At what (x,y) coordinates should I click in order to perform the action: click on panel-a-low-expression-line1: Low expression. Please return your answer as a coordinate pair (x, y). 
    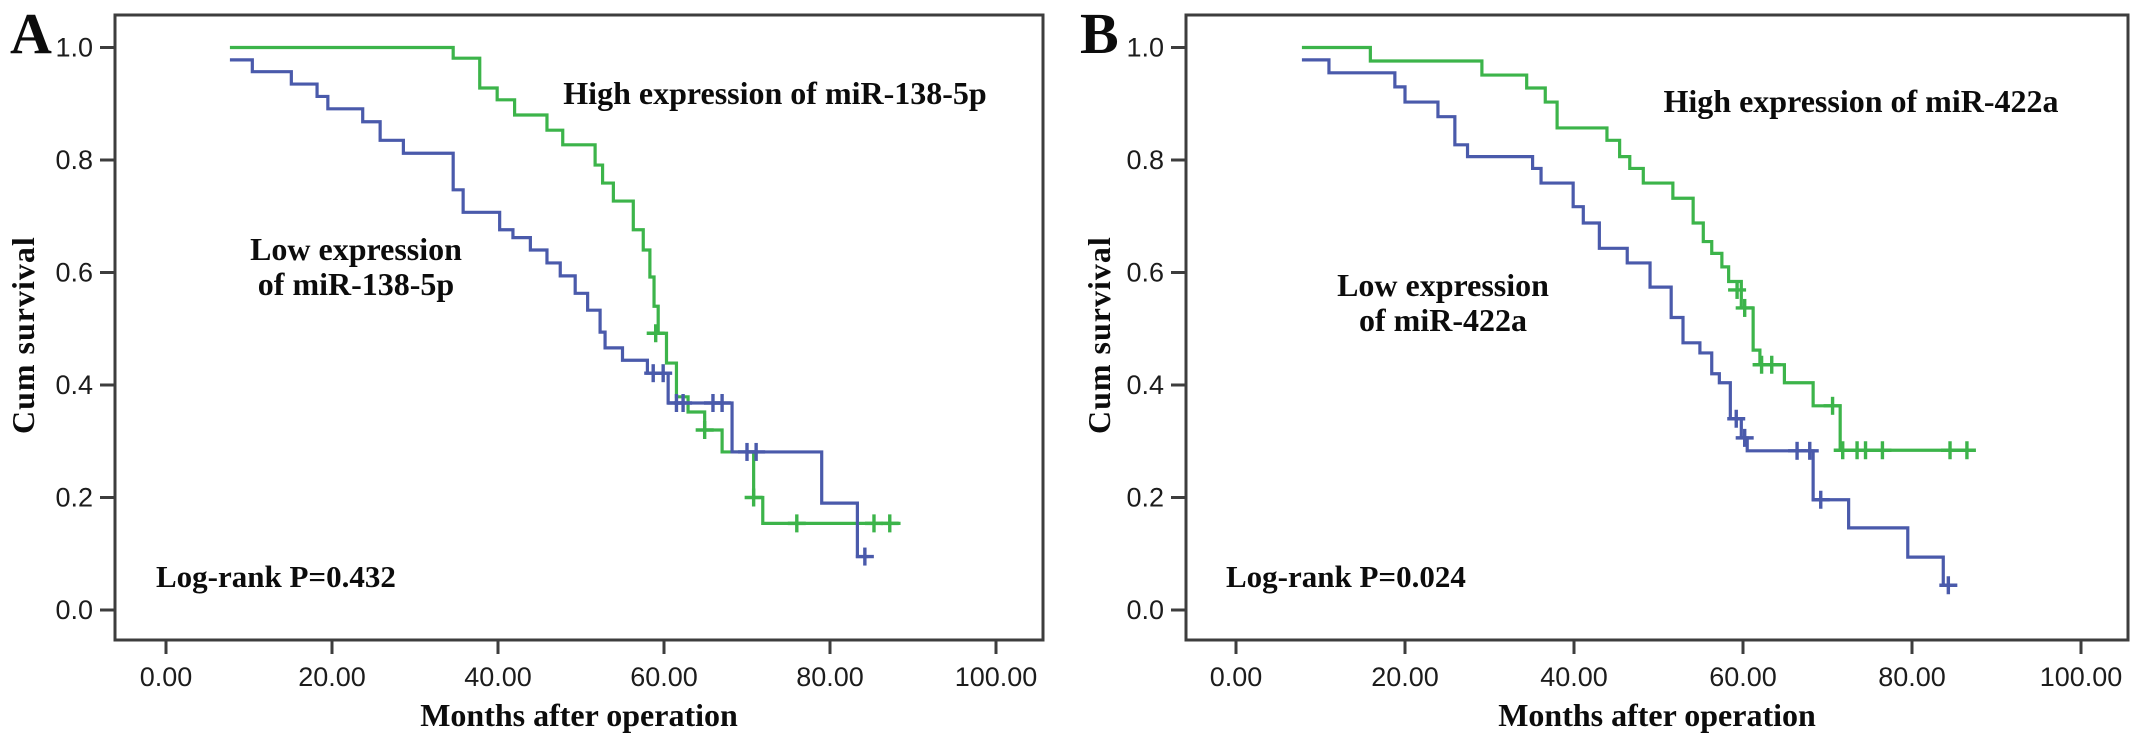
    Looking at the image, I should click on (356, 249).